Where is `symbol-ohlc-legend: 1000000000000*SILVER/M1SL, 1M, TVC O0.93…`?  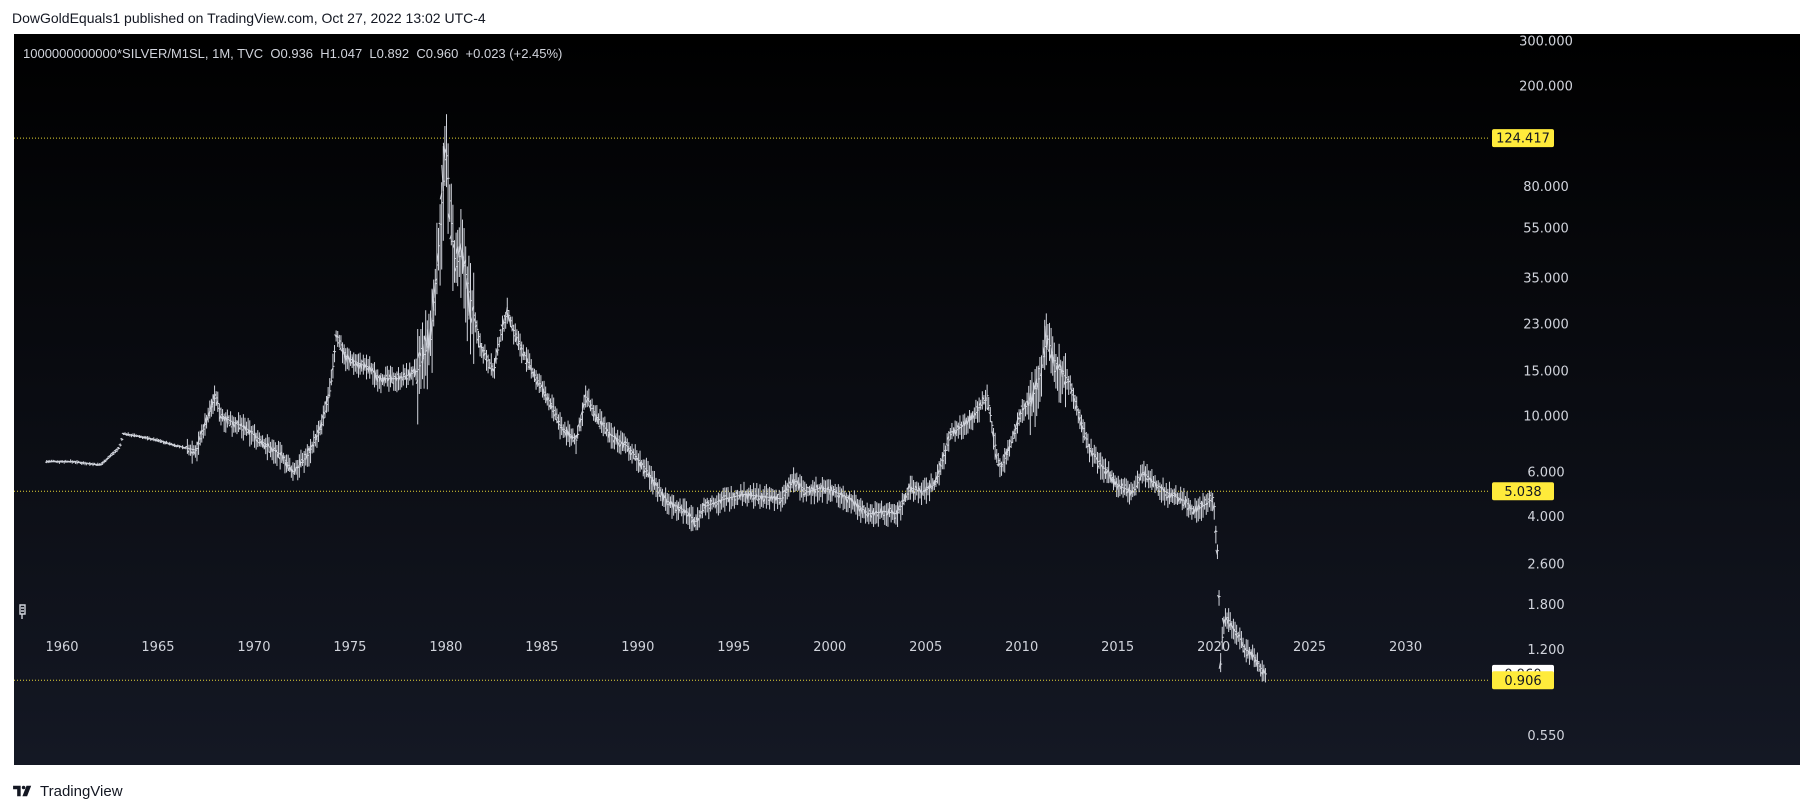
symbol-ohlc-legend: 1000000000000*SILVER/M1SL, 1M, TVC O0.93… is located at coordinates (293, 53).